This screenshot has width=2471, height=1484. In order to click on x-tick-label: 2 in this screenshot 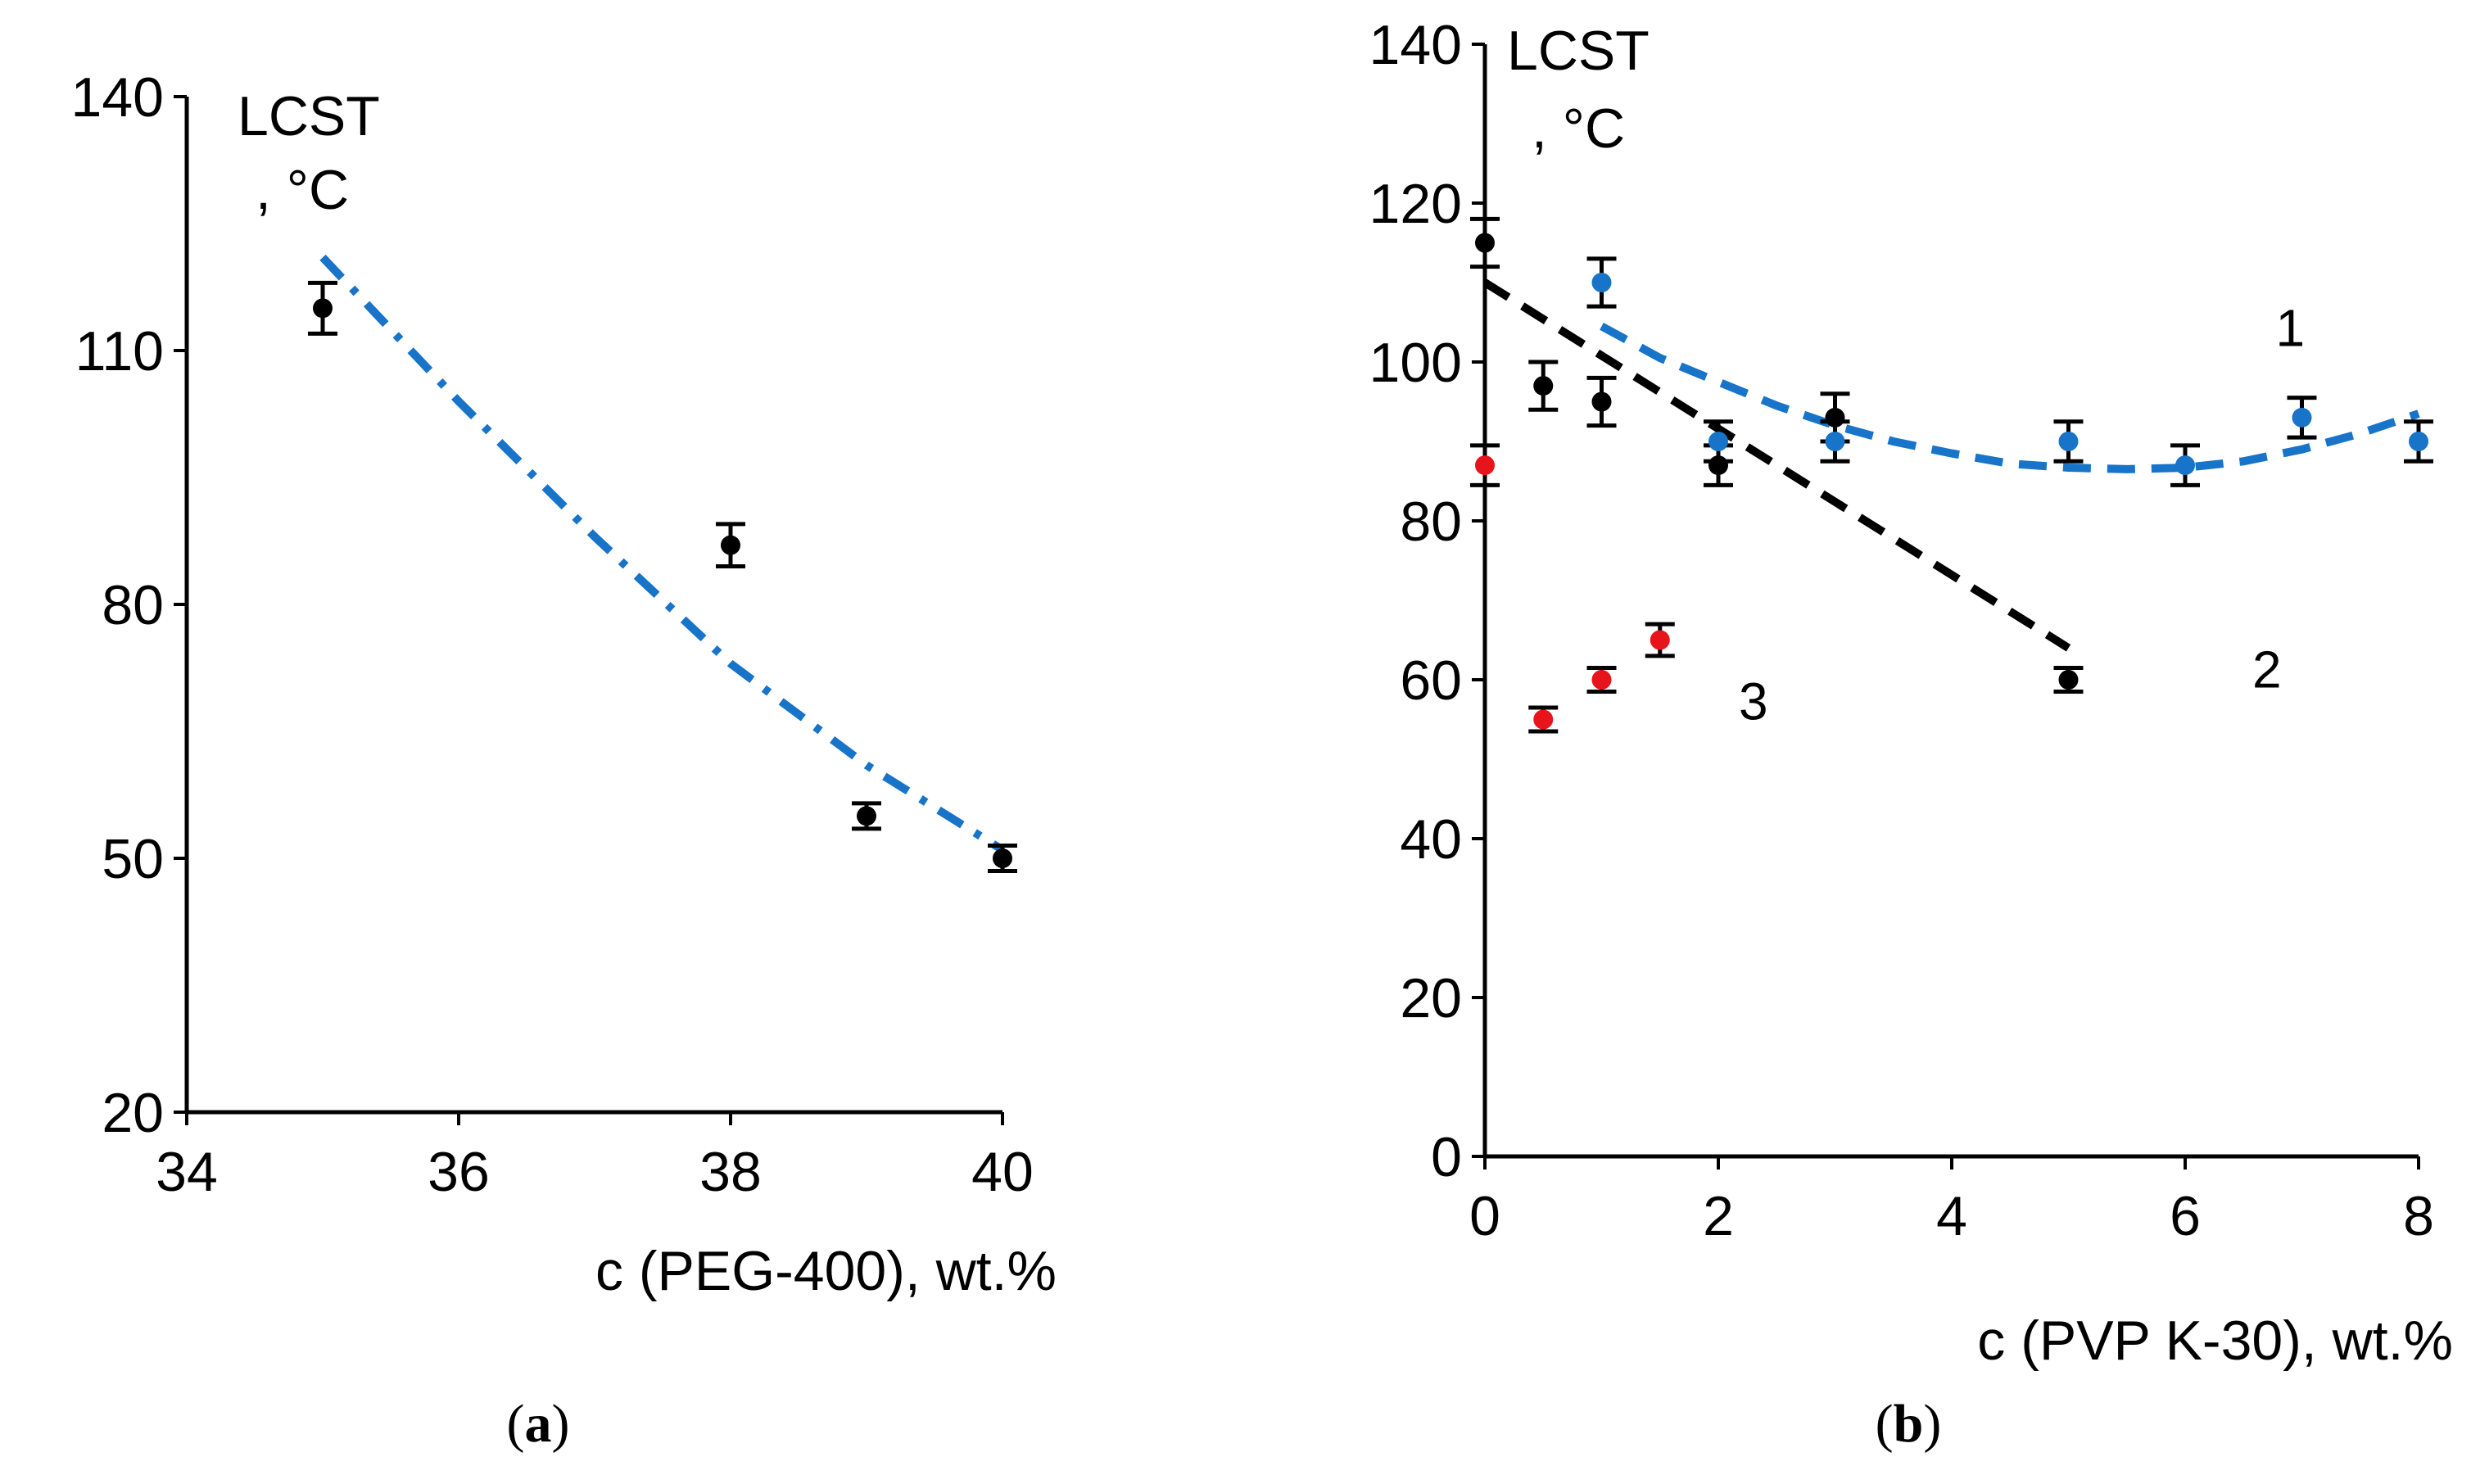, I will do `click(1718, 1216)`.